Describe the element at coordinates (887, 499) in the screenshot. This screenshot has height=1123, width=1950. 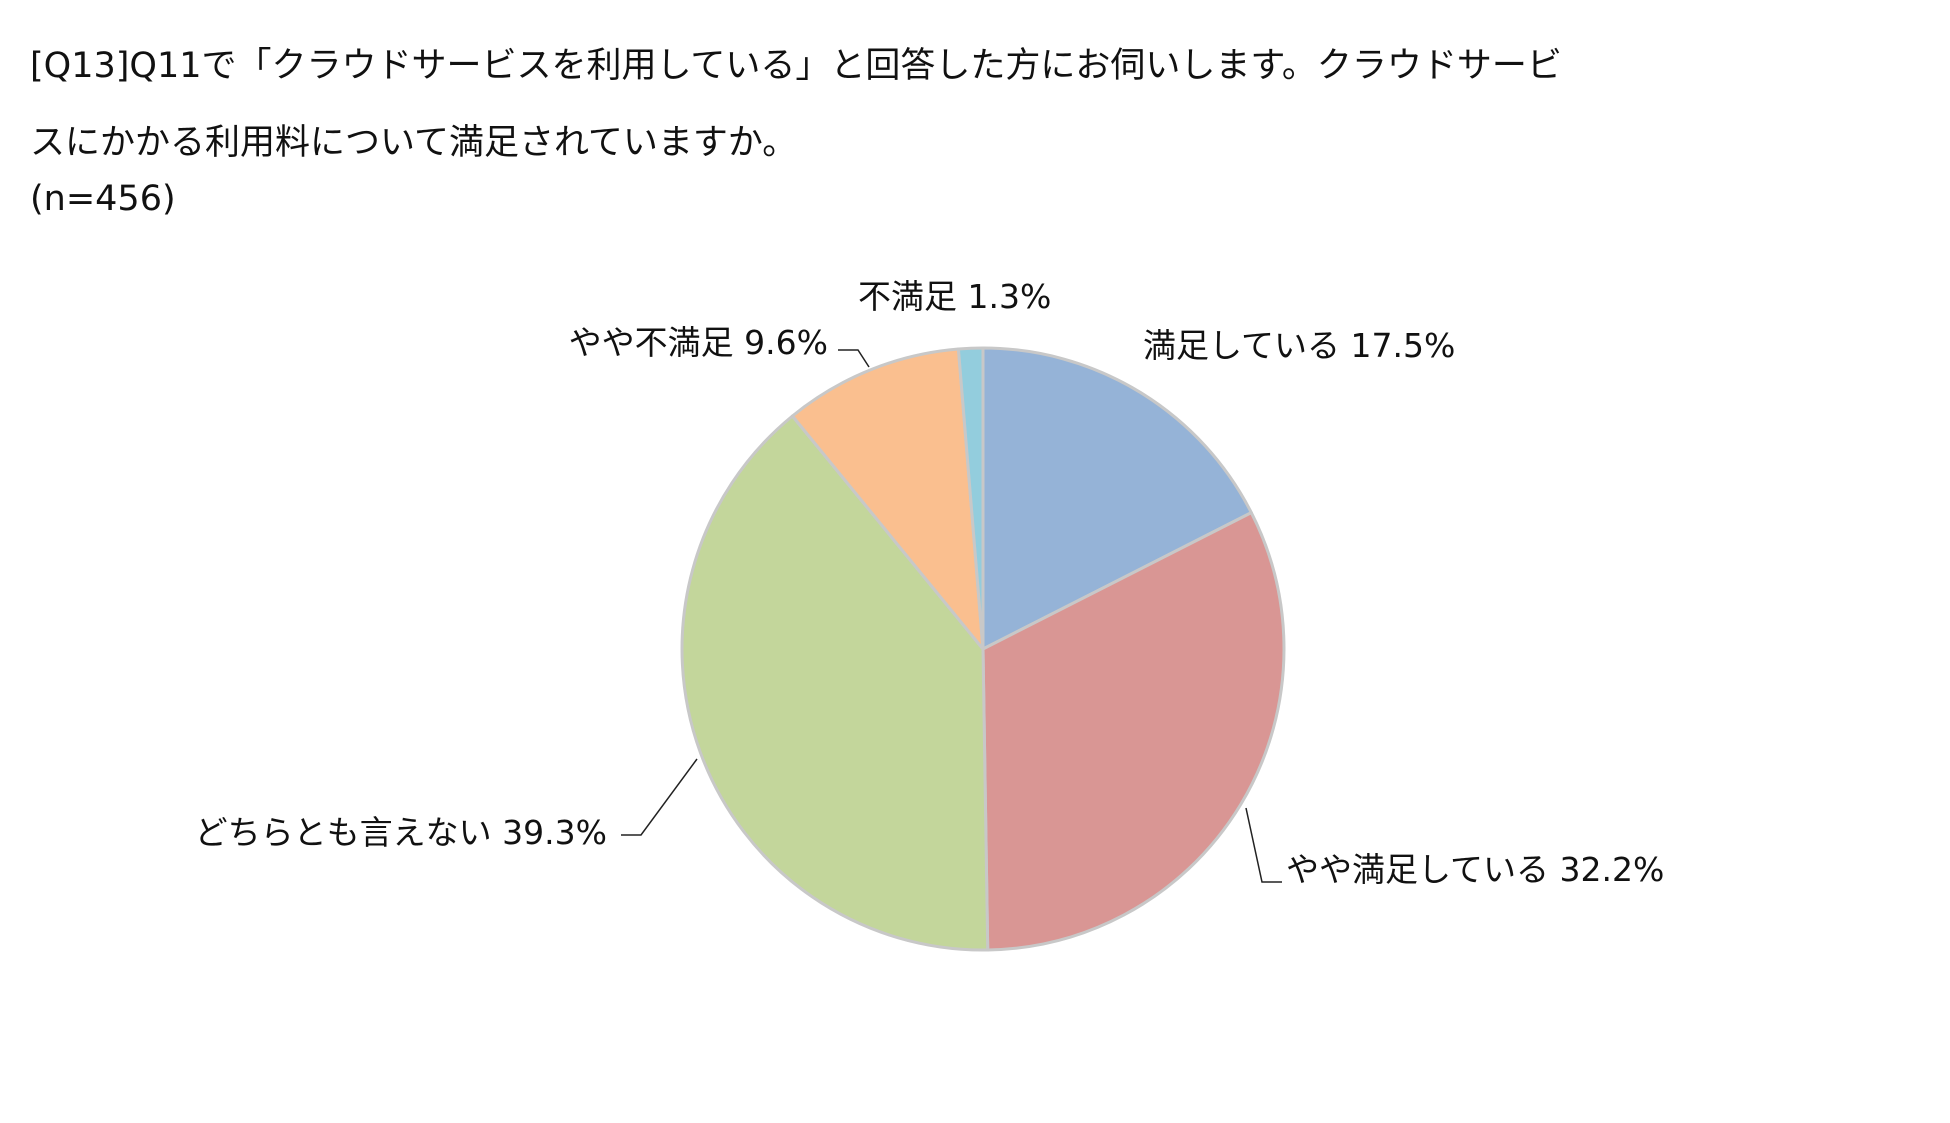
I see `pie-slice-dissatisfied-somewhat` at that location.